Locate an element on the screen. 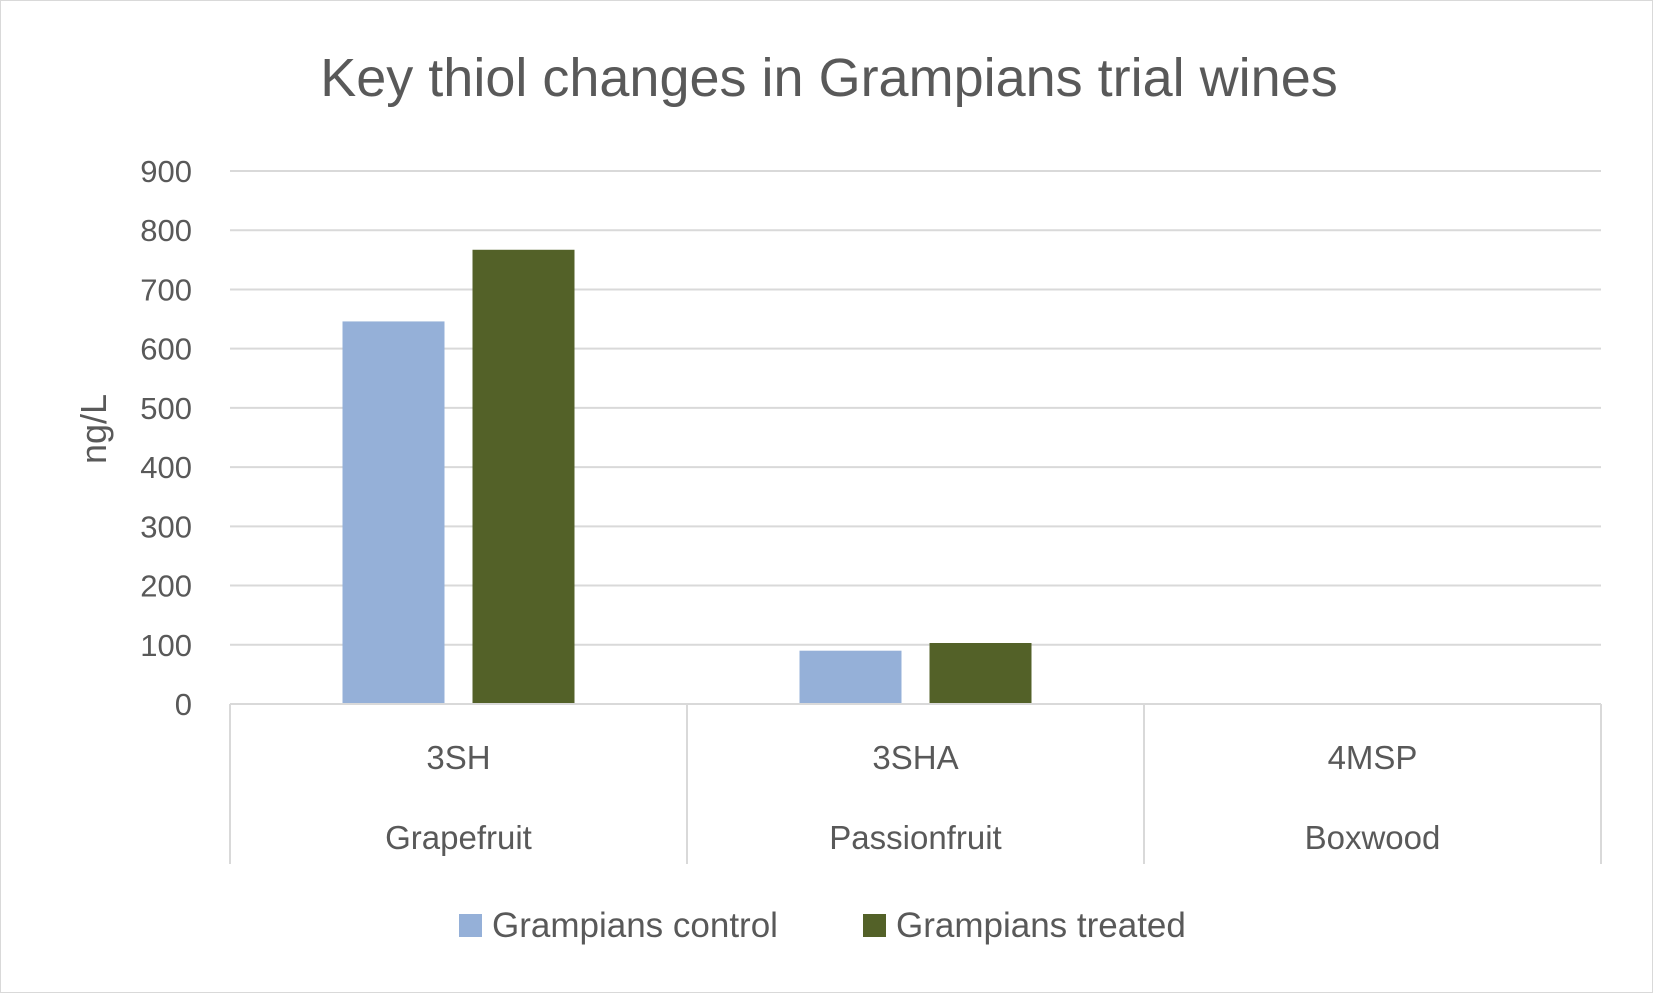  y-axis-title: ng/L is located at coordinates (93, 429).